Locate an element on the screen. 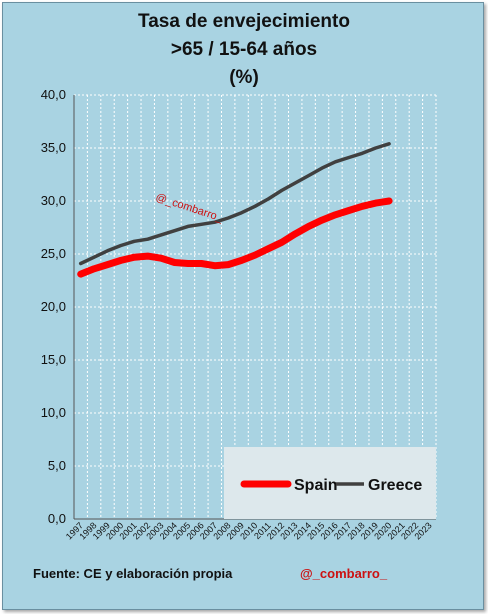  chart-title-line-3: (%) is located at coordinates (244, 77).